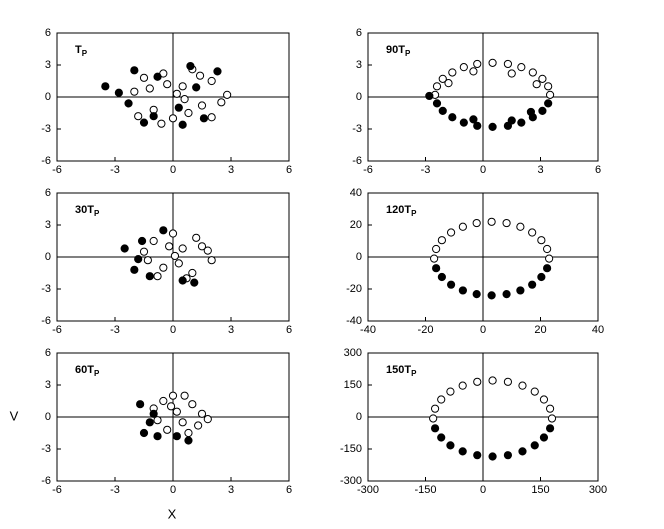 This screenshot has width=664, height=529. What do you see at coordinates (78, 50) in the screenshot?
I see `panel-label-main: T` at bounding box center [78, 50].